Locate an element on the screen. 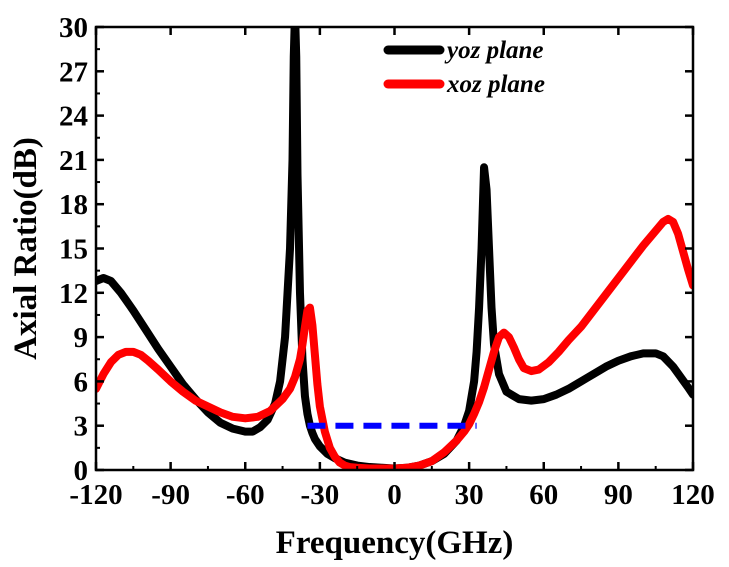 Image resolution: width=729 pixels, height=567 pixels. y-tick-label: 6 is located at coordinates (81, 382).